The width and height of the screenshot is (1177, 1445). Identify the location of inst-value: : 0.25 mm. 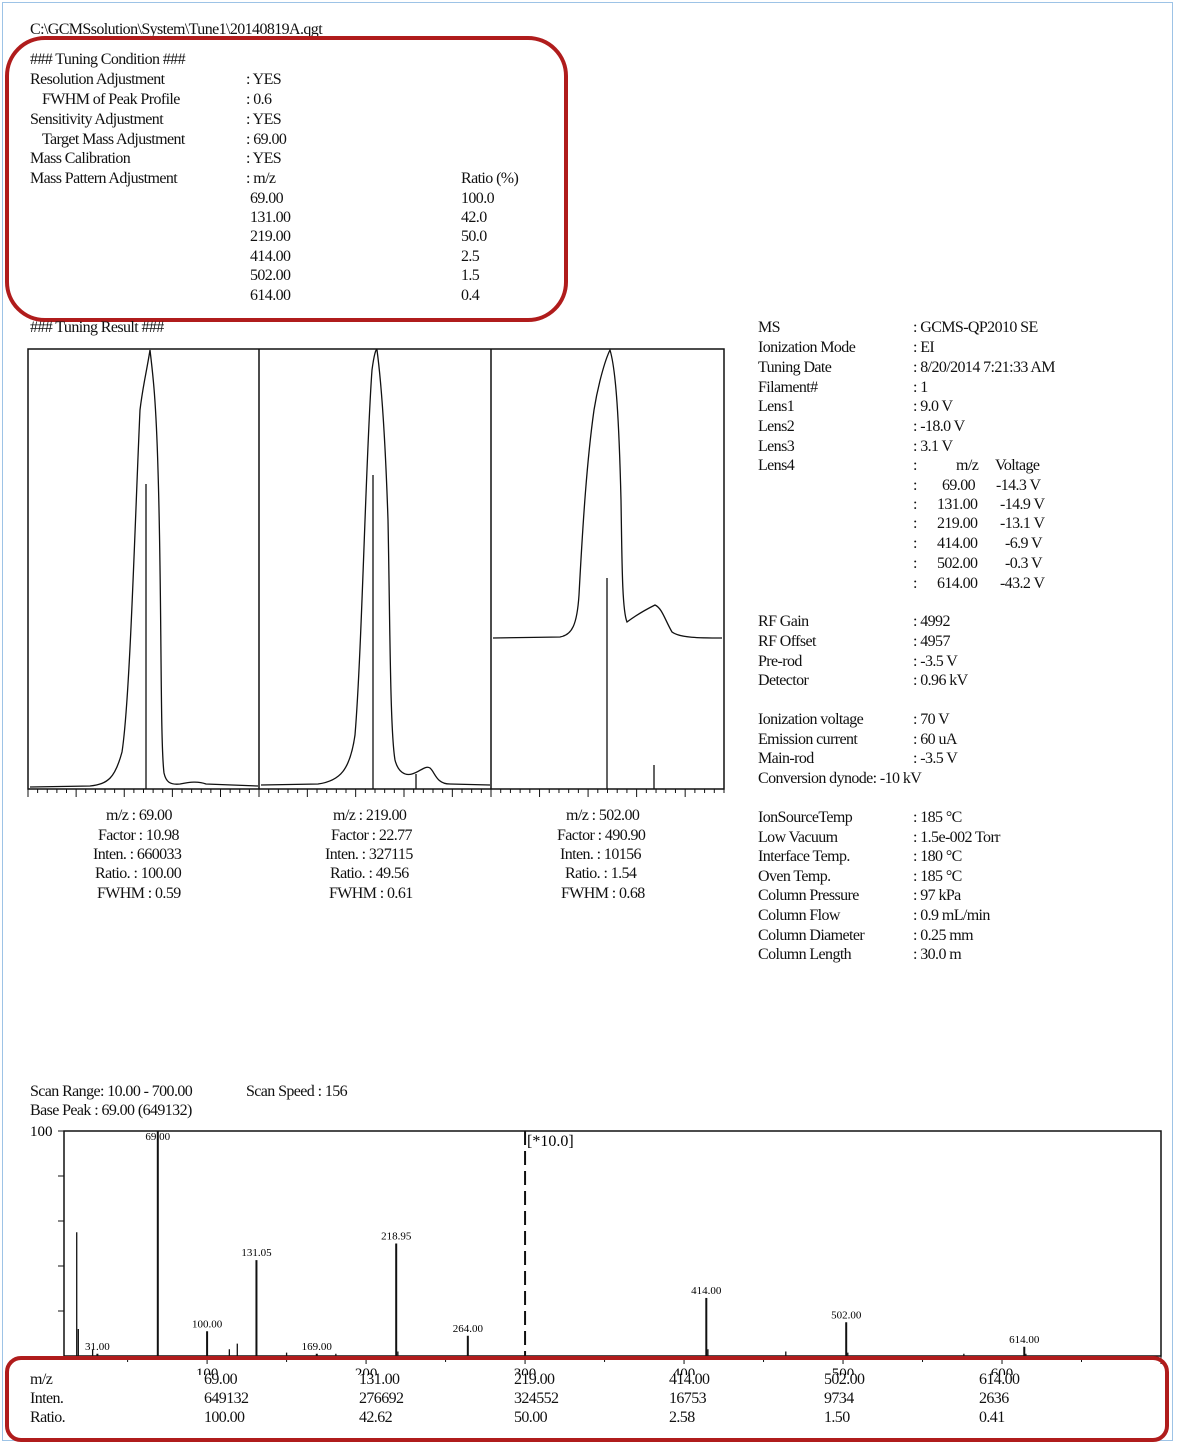
(943, 935).